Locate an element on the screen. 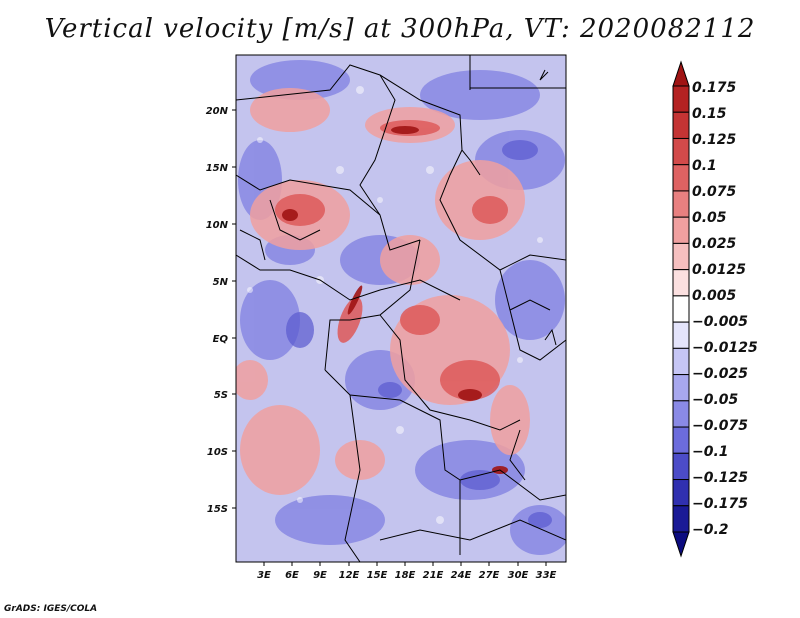  lon-label: 12E is located at coordinates (349, 575).